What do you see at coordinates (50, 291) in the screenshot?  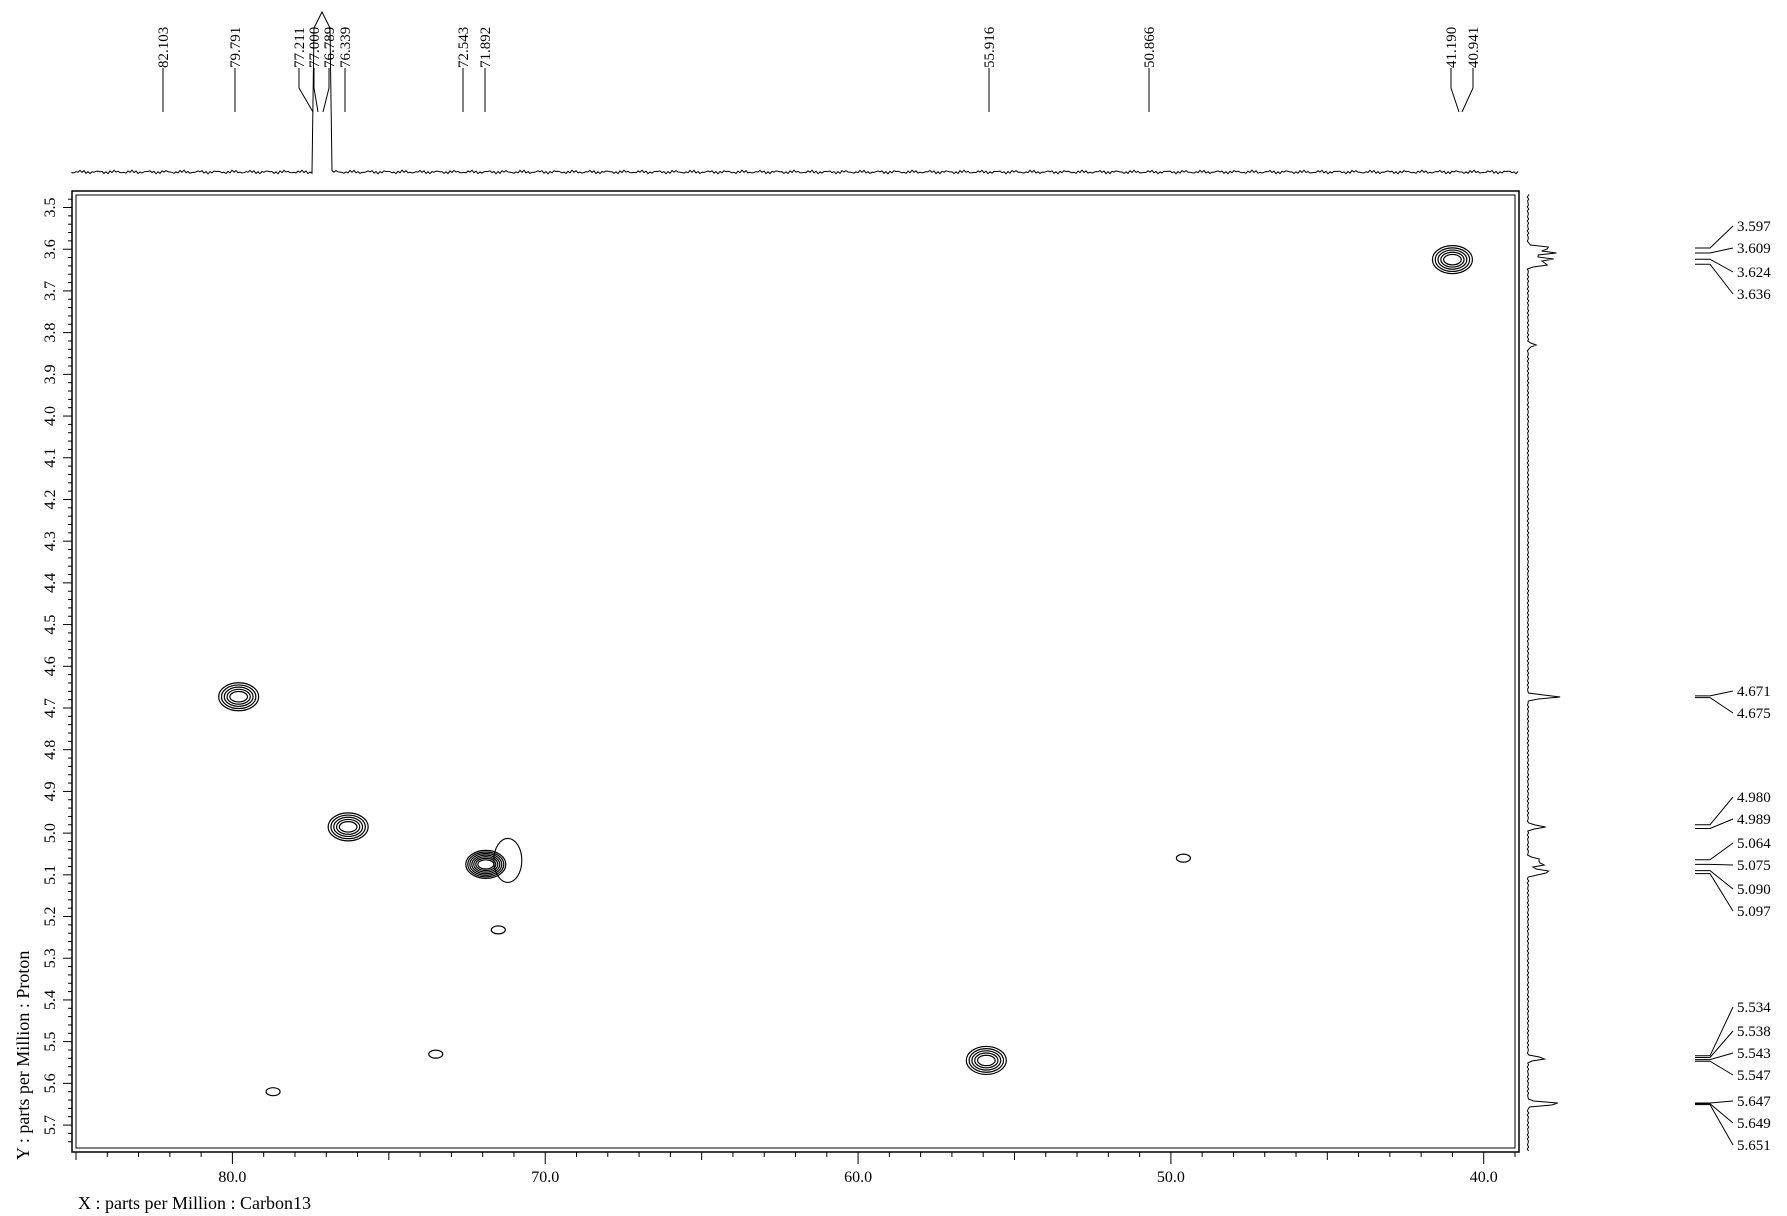 I see `y-tick-label: 3.7` at bounding box center [50, 291].